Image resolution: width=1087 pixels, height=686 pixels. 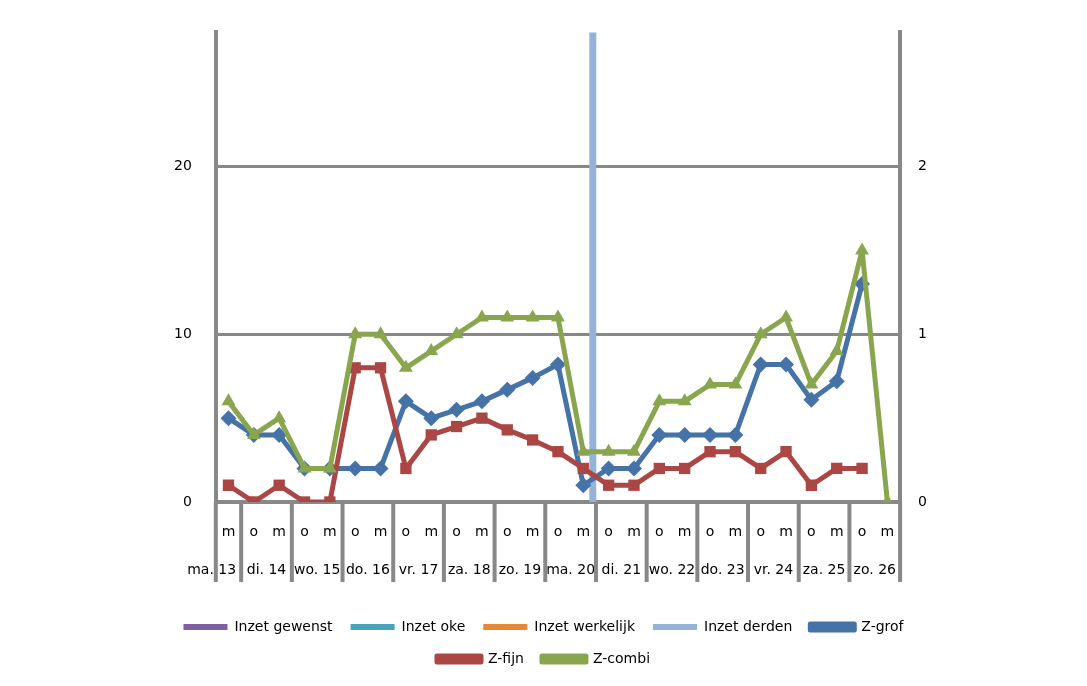 I want to click on text: wo. 22, so click(x=672, y=568).